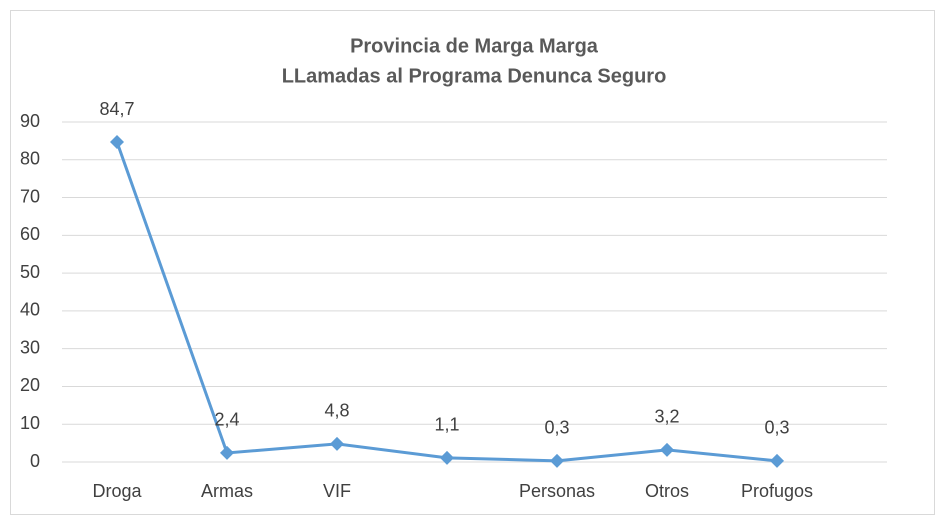 This screenshot has width=947, height=529. Describe the element at coordinates (474, 46) in the screenshot. I see `chart-title: Provincia de Marga Marga` at that location.